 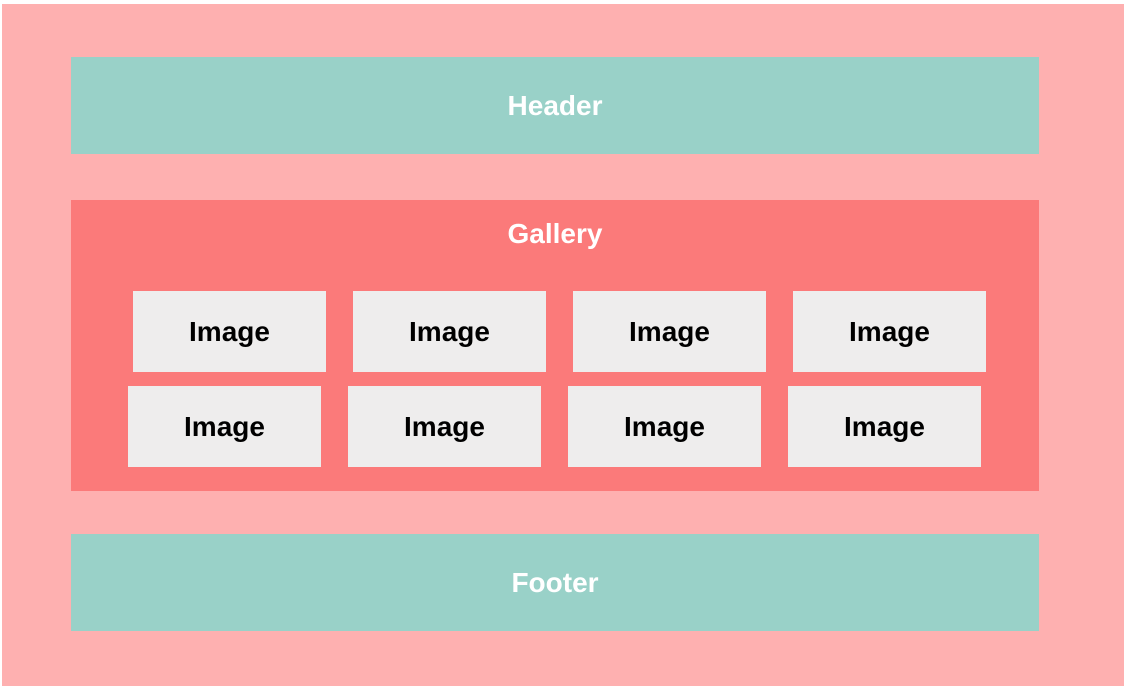 I want to click on header-block: Header, so click(x=555, y=105).